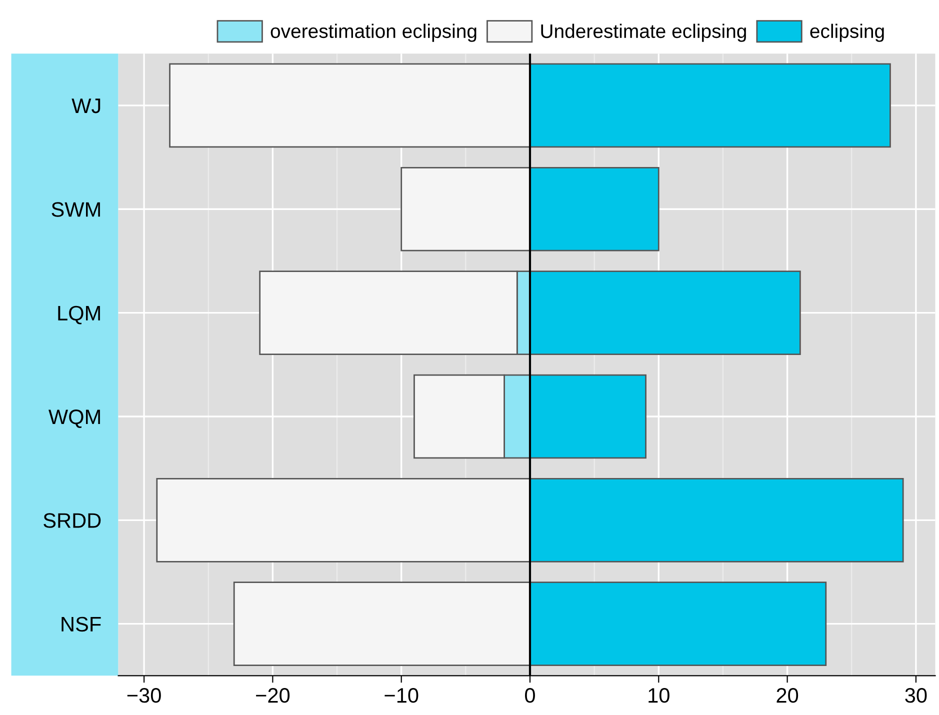  Describe the element at coordinates (916, 695) in the screenshot. I see `x-tick-label: 30` at that location.